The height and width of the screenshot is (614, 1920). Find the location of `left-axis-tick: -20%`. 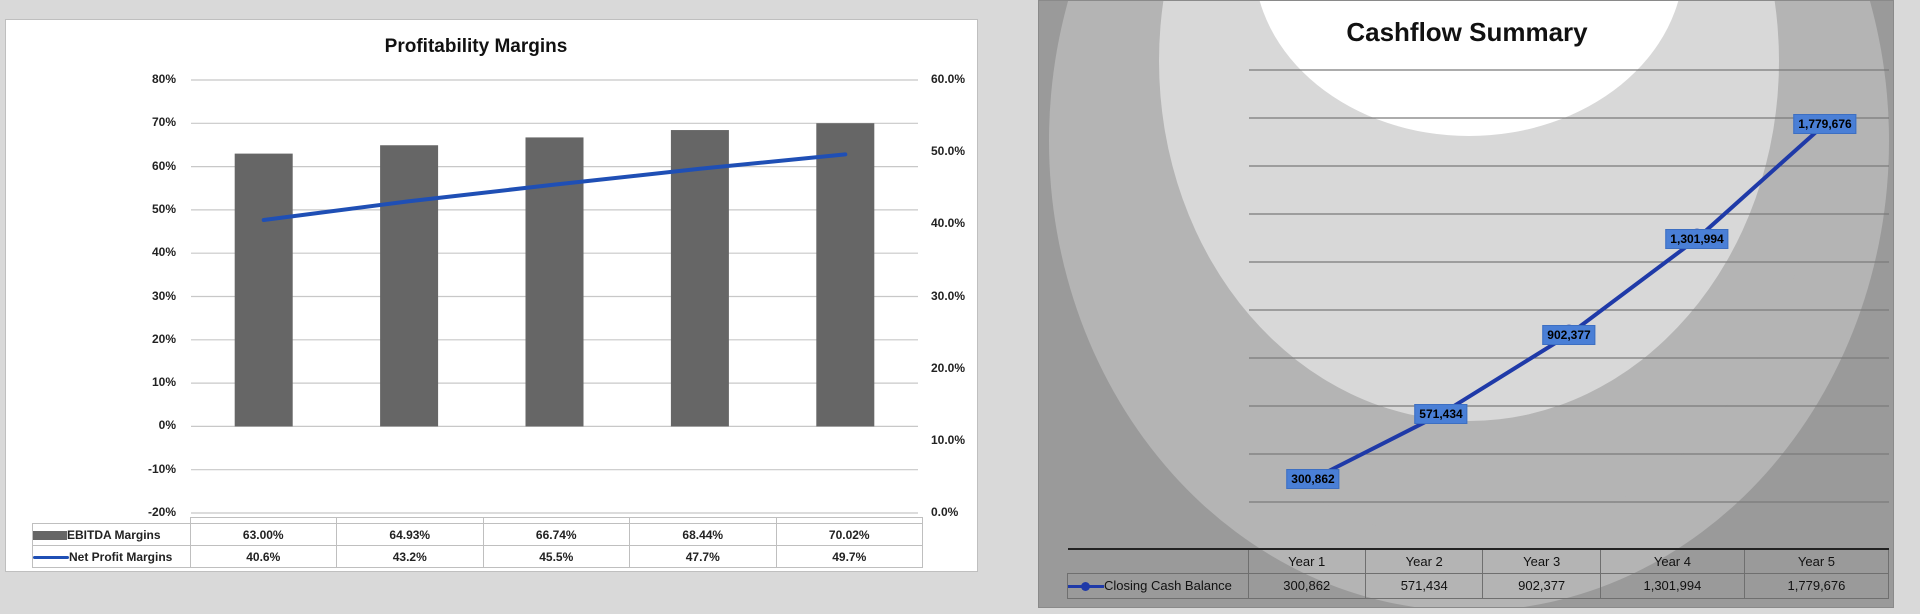

left-axis-tick: -20% is located at coordinates (161, 512).